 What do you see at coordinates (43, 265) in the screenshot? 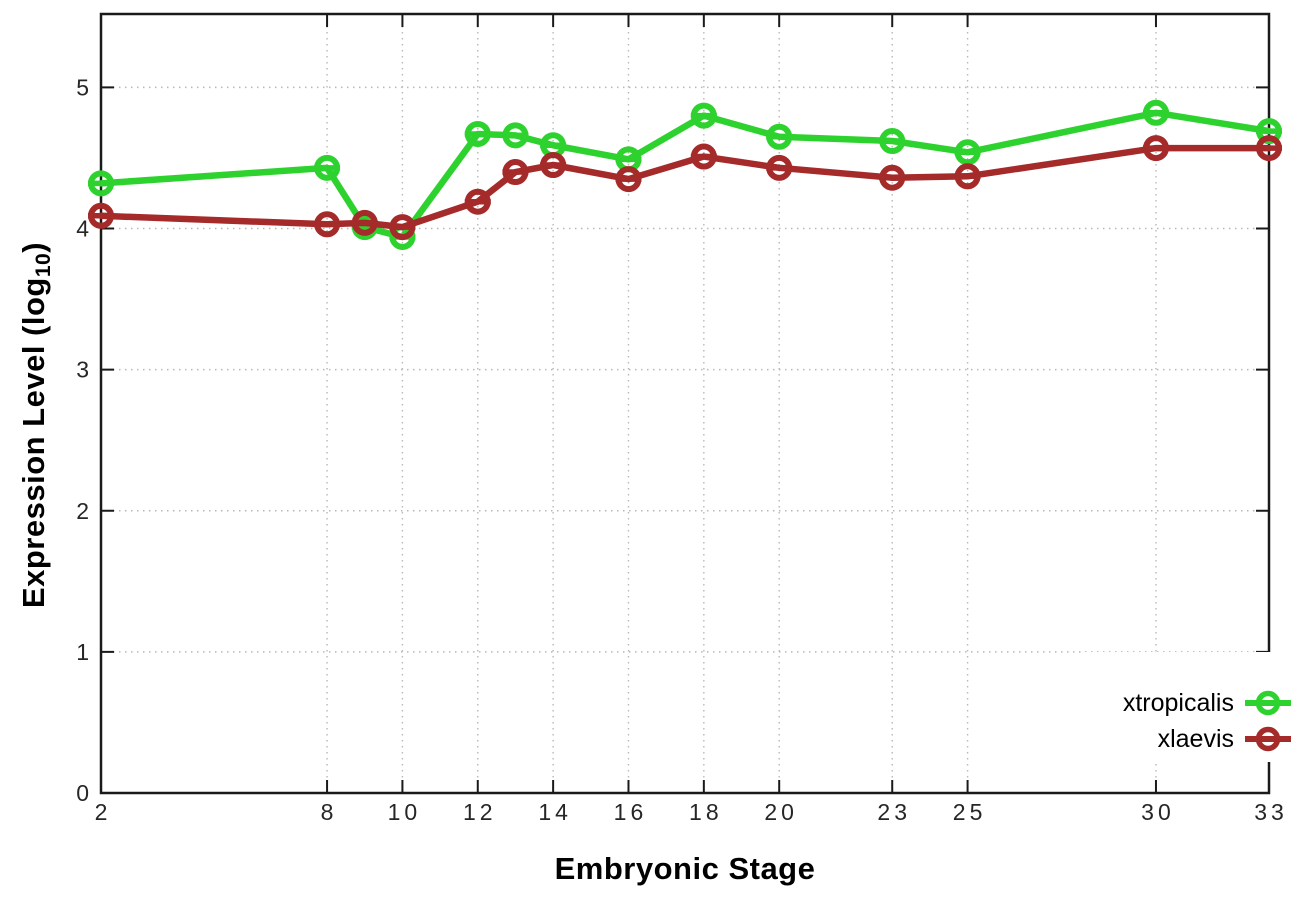
I see `y-axis-title-subscript: 10` at bounding box center [43, 265].